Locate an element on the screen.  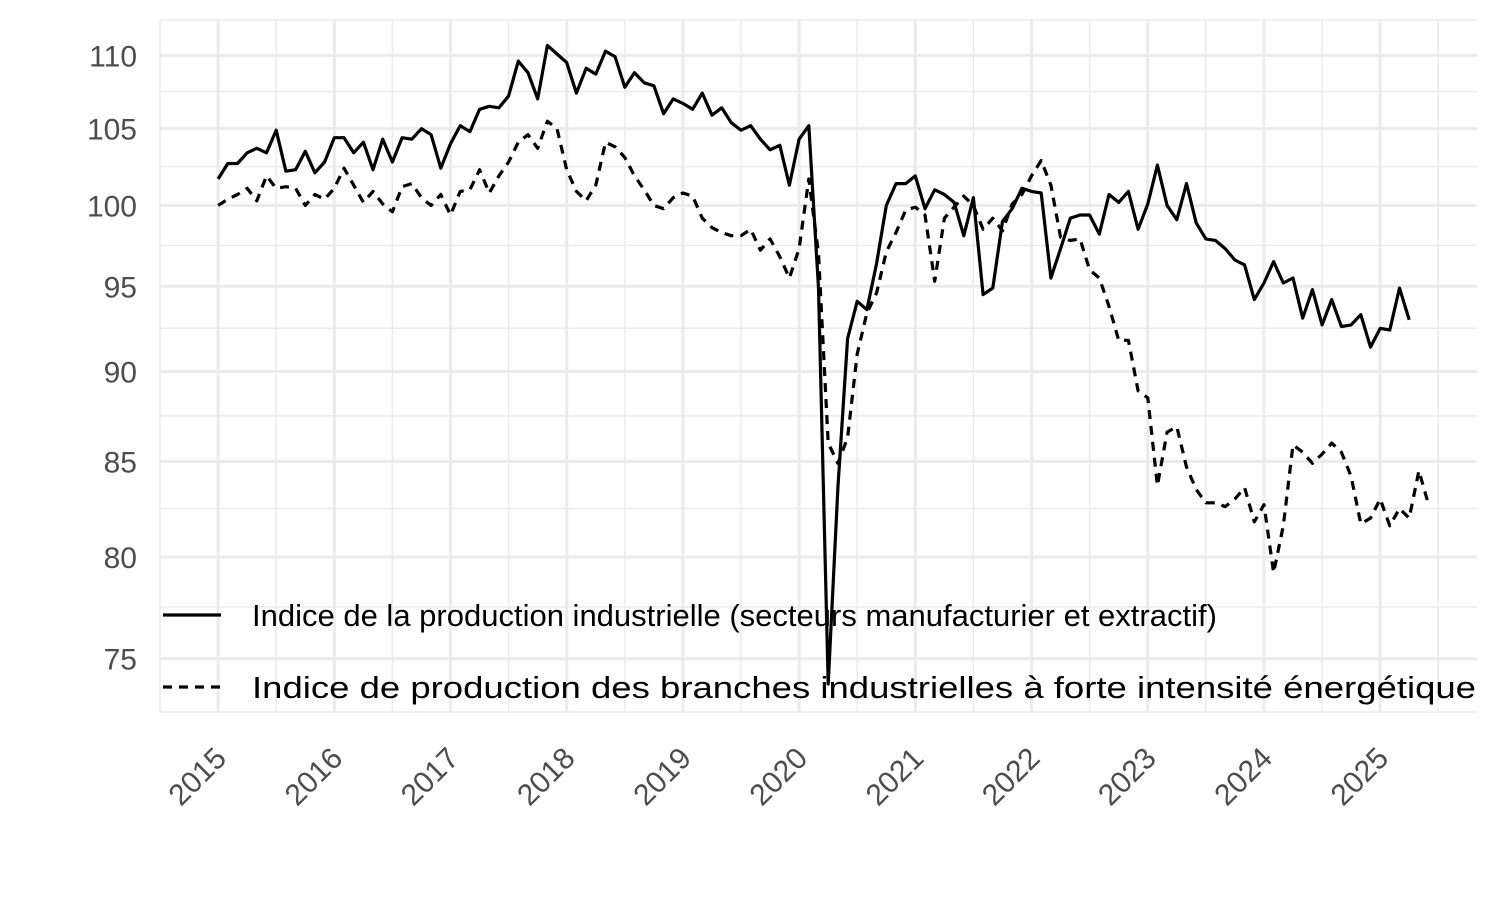
y-tick-label: 110 is located at coordinates (113, 56).